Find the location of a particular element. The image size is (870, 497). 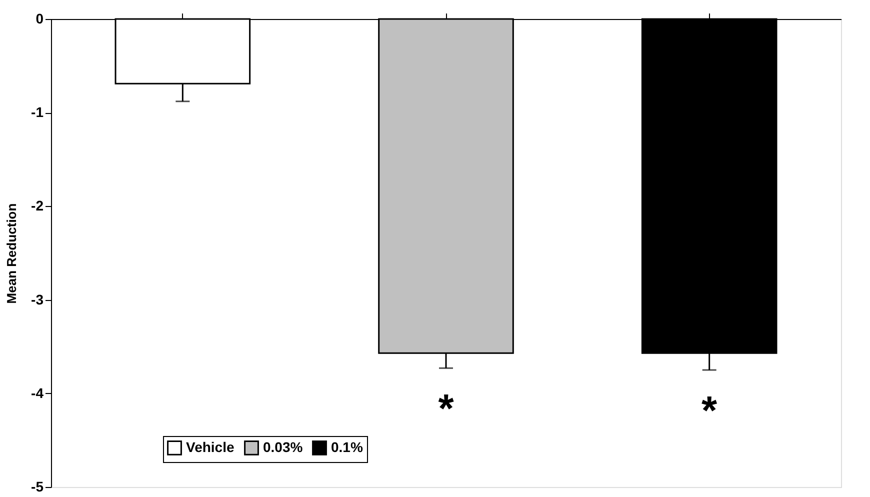

legend-label: 0.03% is located at coordinates (283, 446).